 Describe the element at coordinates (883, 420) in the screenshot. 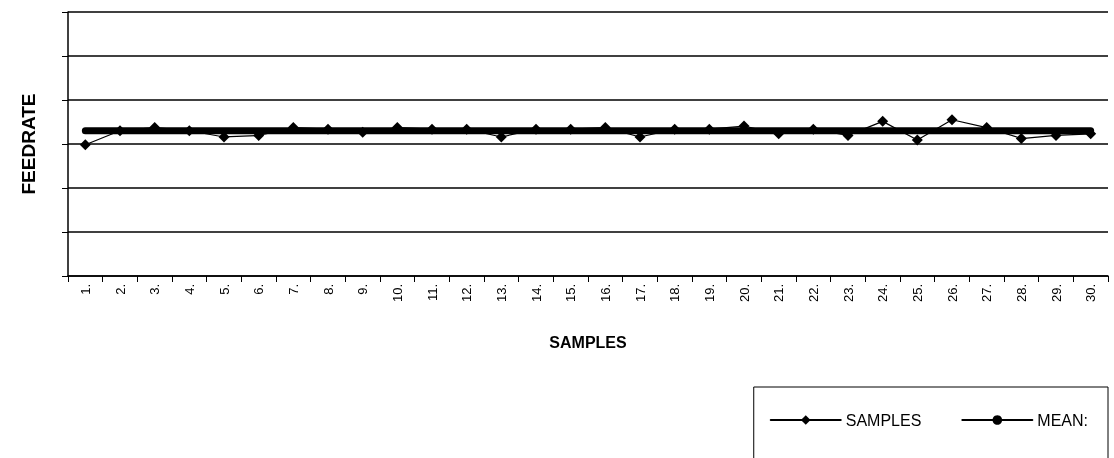

I see `legend-label: SAMPLES` at that location.